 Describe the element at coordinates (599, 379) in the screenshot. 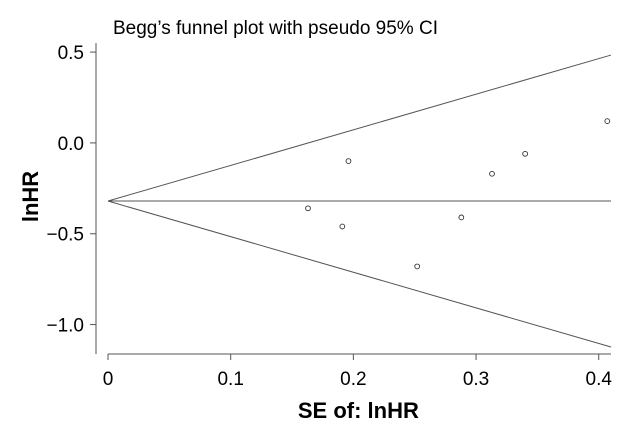

I see `x-tick-label: 0.4` at that location.